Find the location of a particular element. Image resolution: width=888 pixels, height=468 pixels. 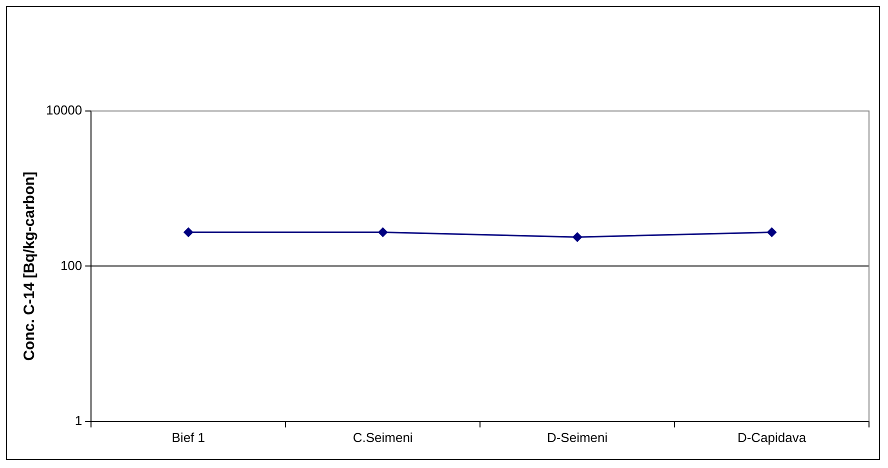

y-axis-title: Conc. C-14 [Bq/kg-carbon] is located at coordinates (29, 266).